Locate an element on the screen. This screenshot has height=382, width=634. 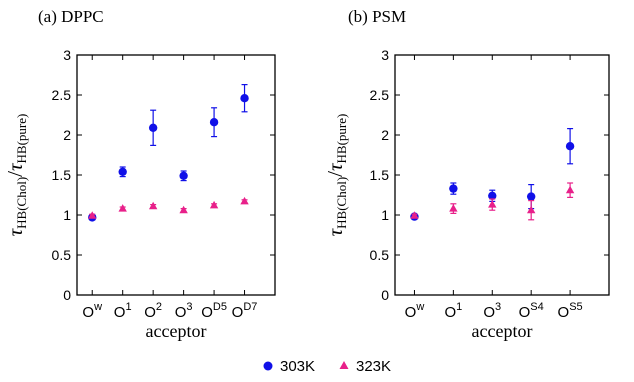
x-tick-label: OD5 is located at coordinates (214, 311).